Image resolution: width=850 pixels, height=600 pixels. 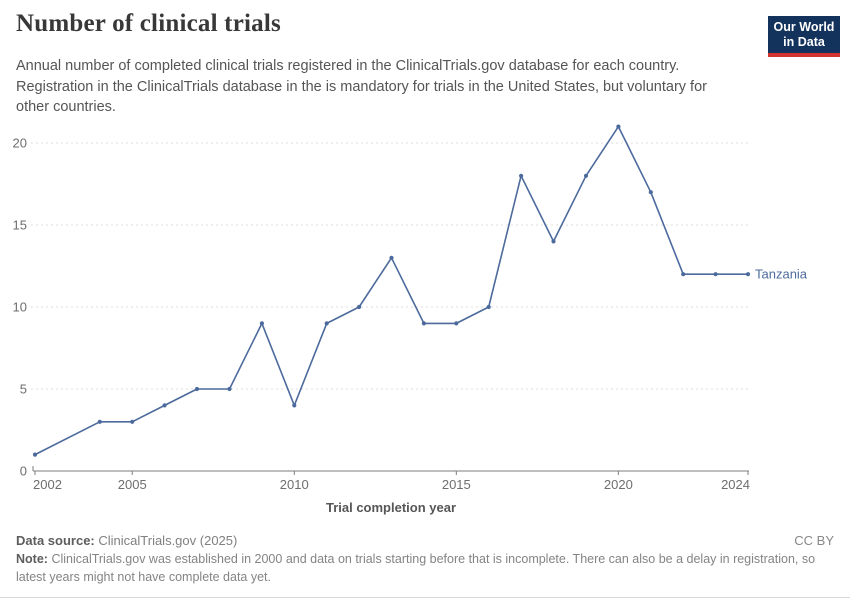 I want to click on logo-text-line1: Our World, so click(x=804, y=27).